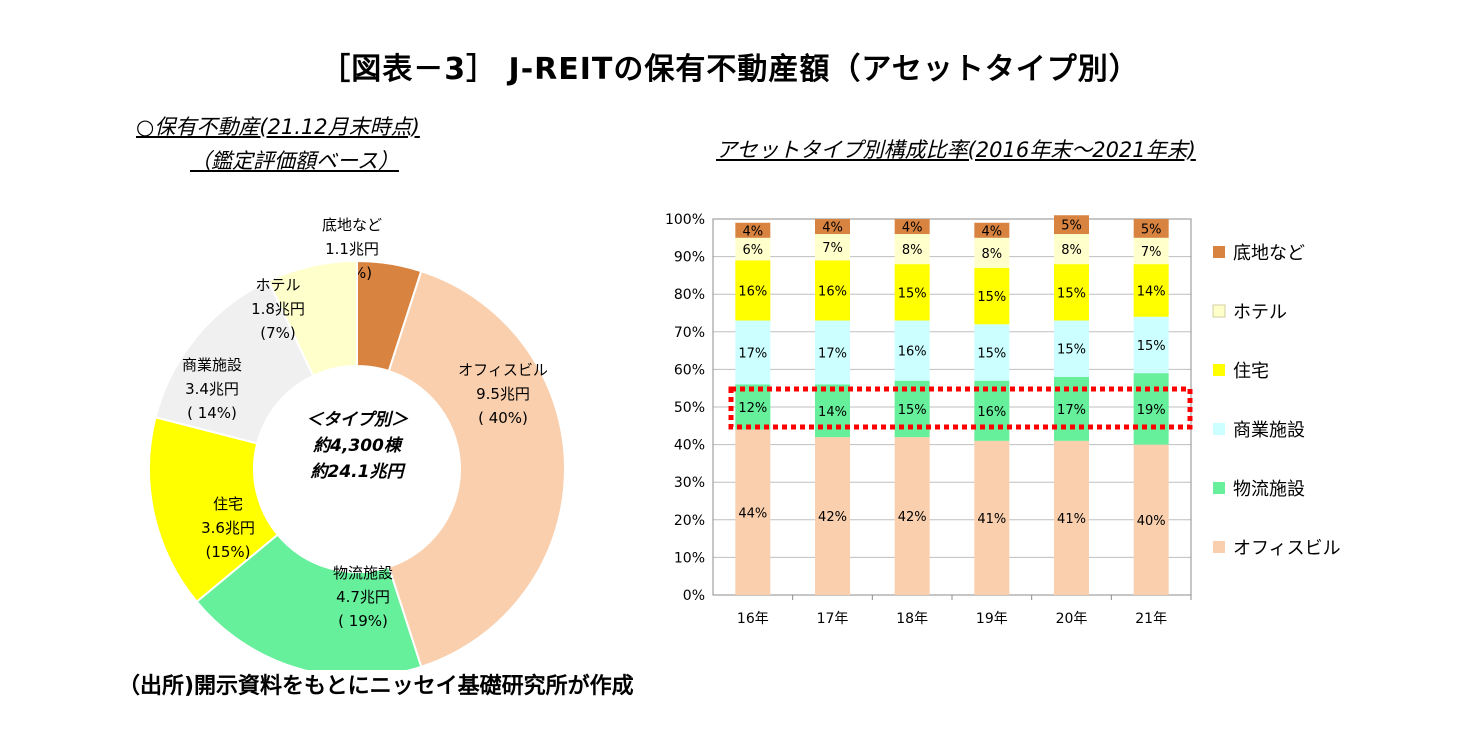 The height and width of the screenshot is (746, 1460). I want to click on data-label-residential: 14%, so click(1151, 291).